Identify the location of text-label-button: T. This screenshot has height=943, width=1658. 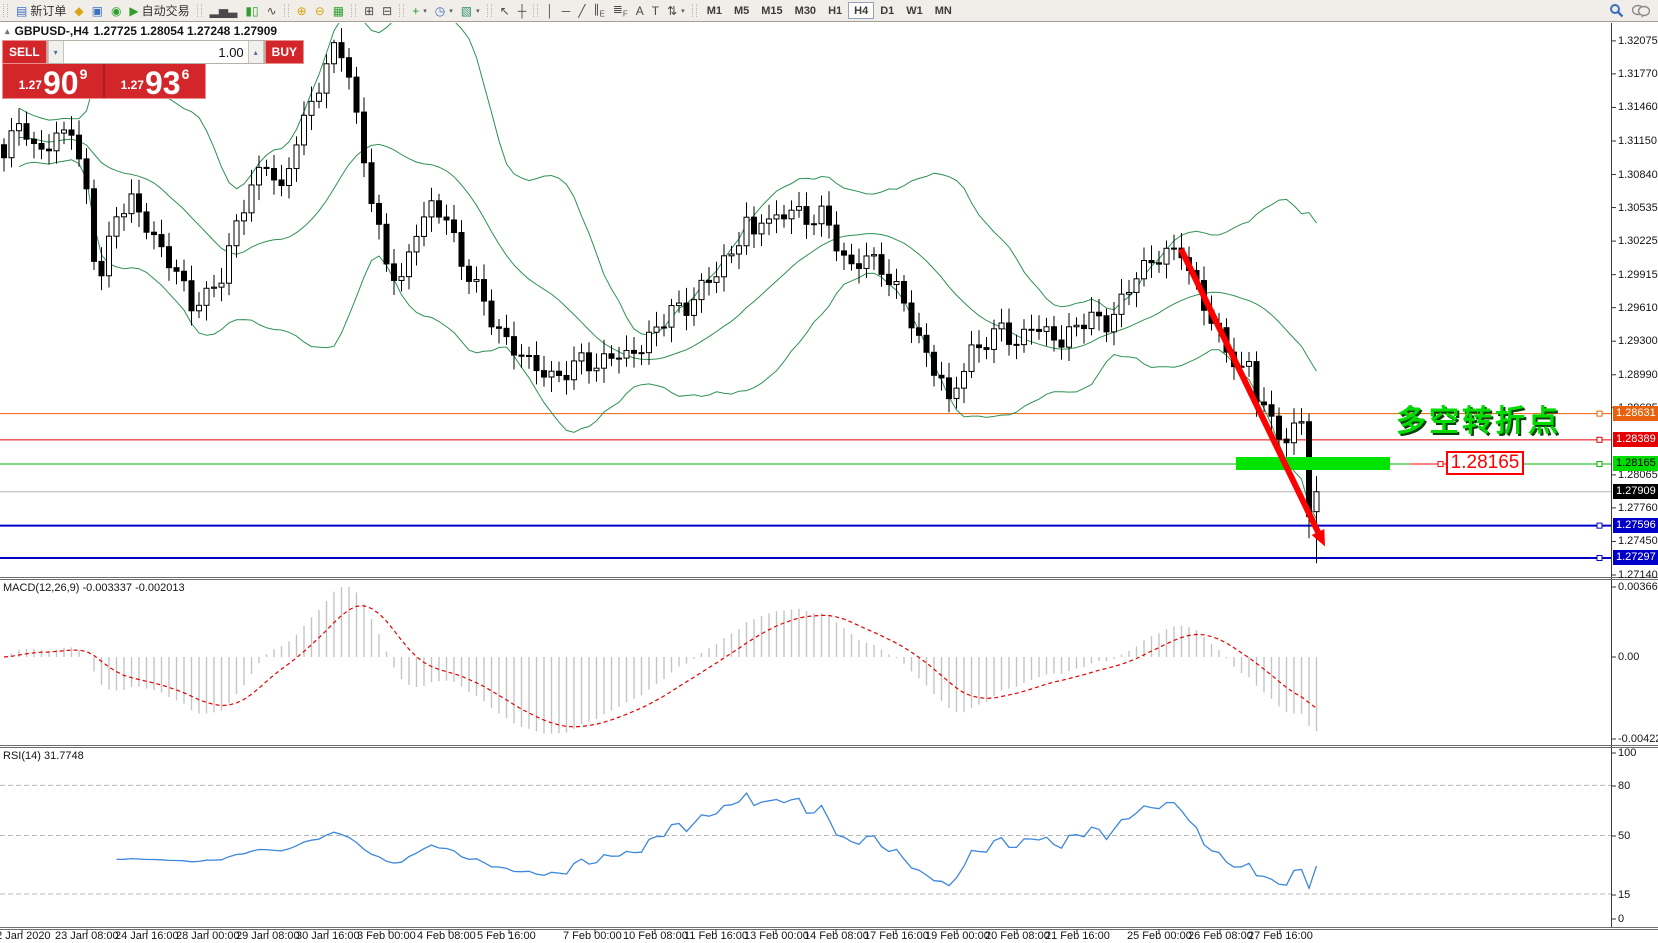
(655, 10).